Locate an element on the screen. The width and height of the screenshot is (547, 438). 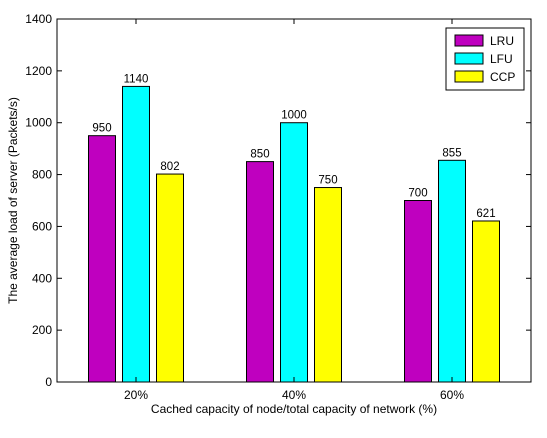
legend-label-ccp: CCP is located at coordinates (502, 77).